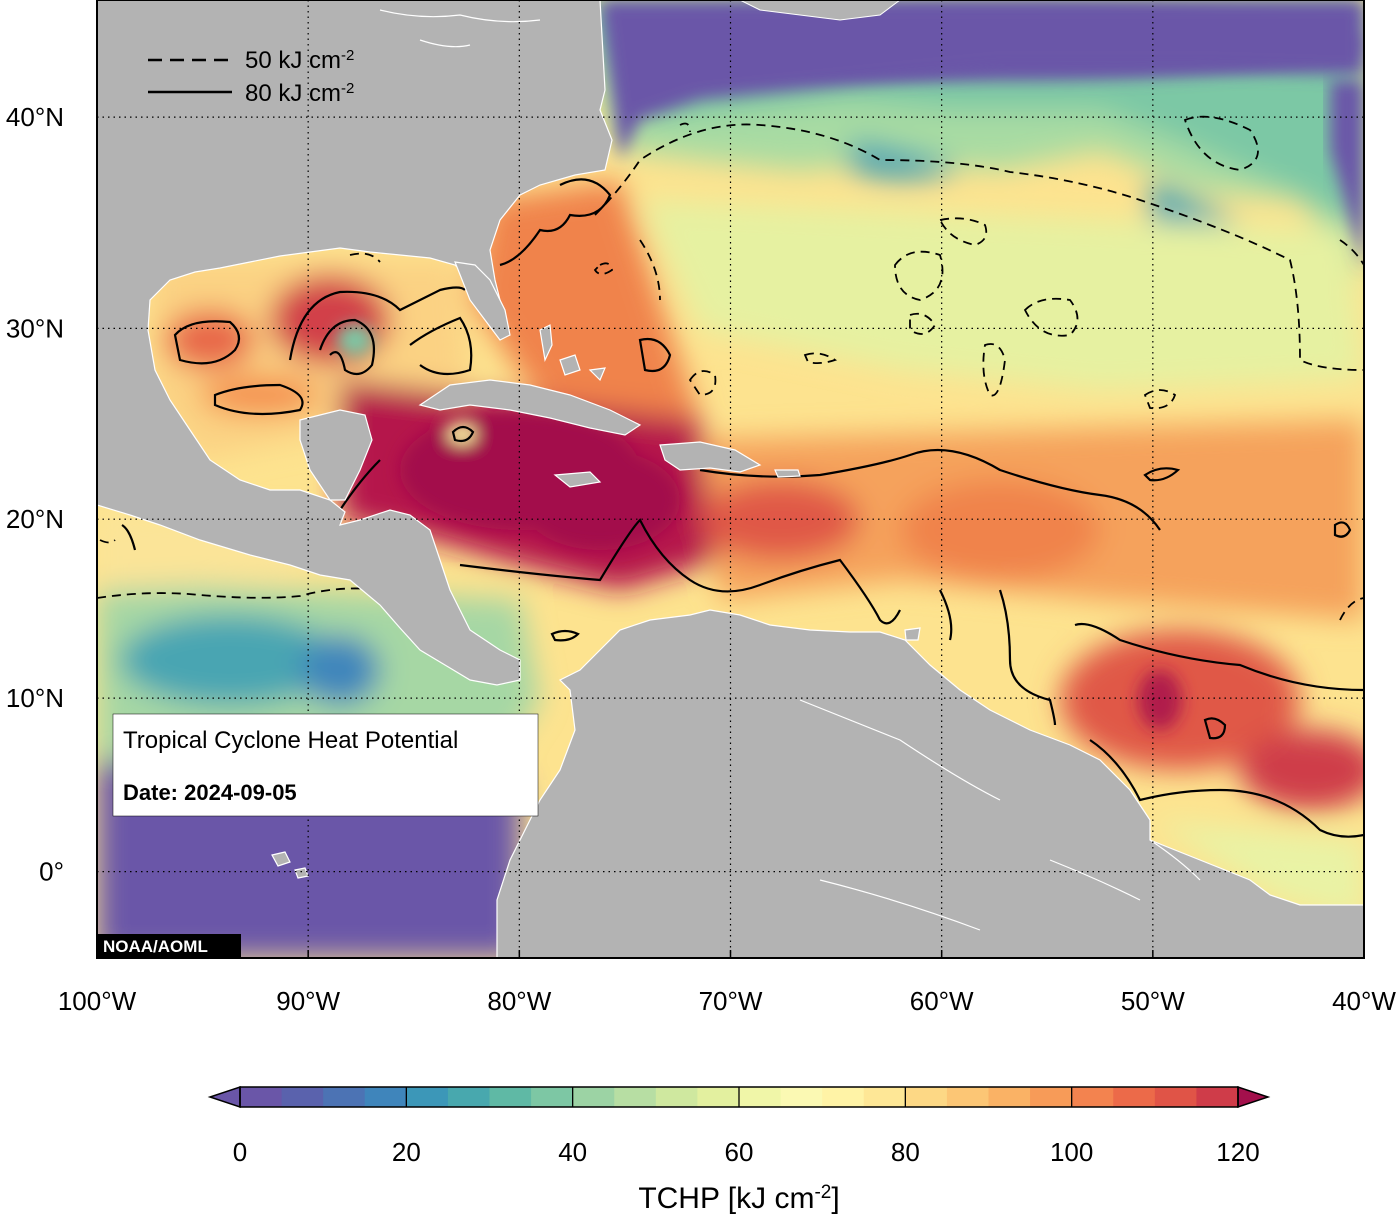  Describe the element at coordinates (482, 301) in the screenshot. I see `florida-land` at that location.